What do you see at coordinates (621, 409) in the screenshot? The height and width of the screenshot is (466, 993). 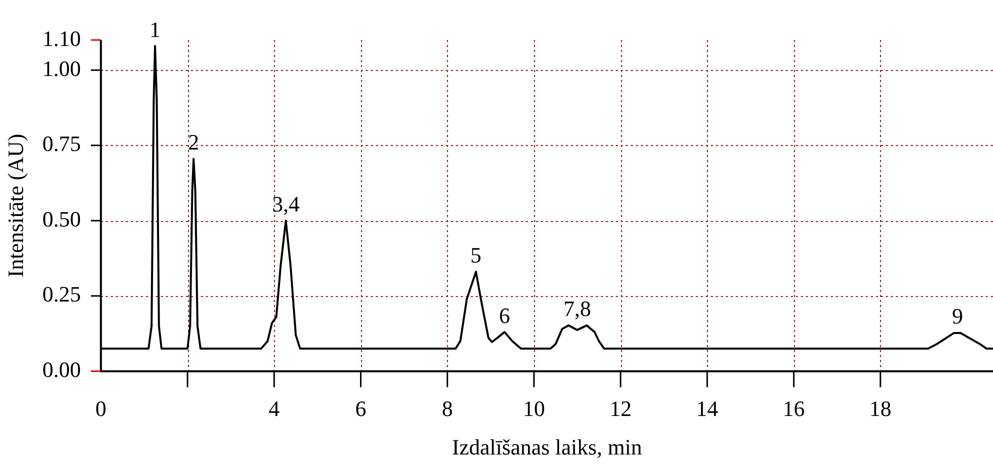 I see `x-tick-label: 12` at bounding box center [621, 409].